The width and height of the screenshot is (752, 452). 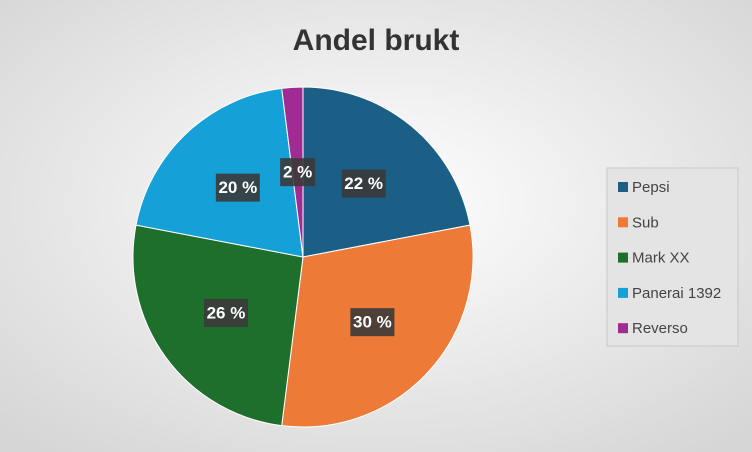 I want to click on data-label: 22 %, so click(x=363, y=183).